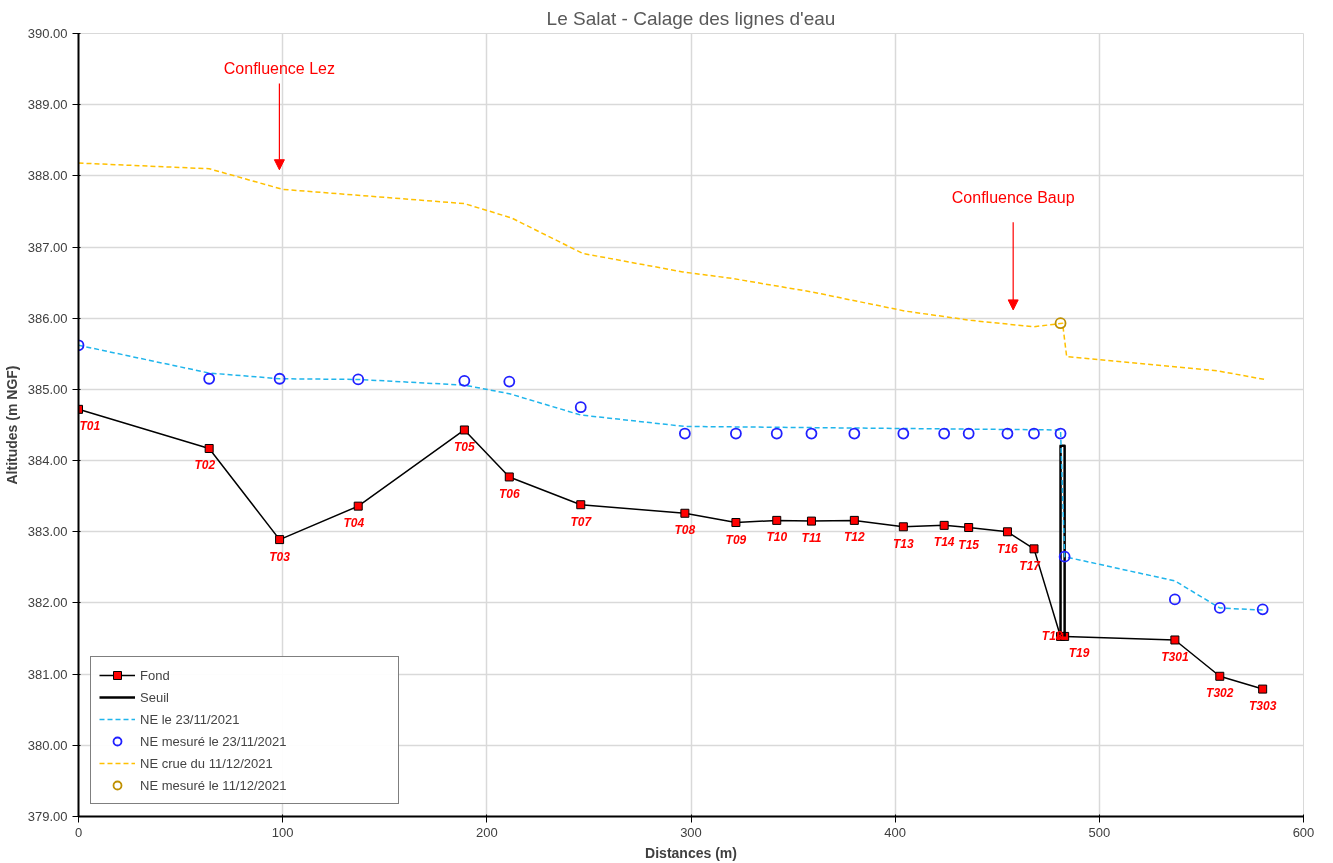  What do you see at coordinates (944, 542) in the screenshot?
I see `data-label: T14` at bounding box center [944, 542].